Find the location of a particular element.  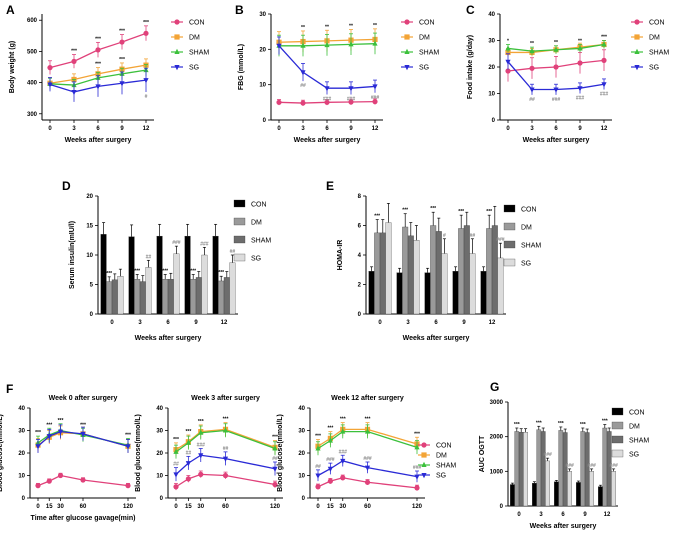

legend-G: CON DM SHAM SG is located at coordinates (630, 433).